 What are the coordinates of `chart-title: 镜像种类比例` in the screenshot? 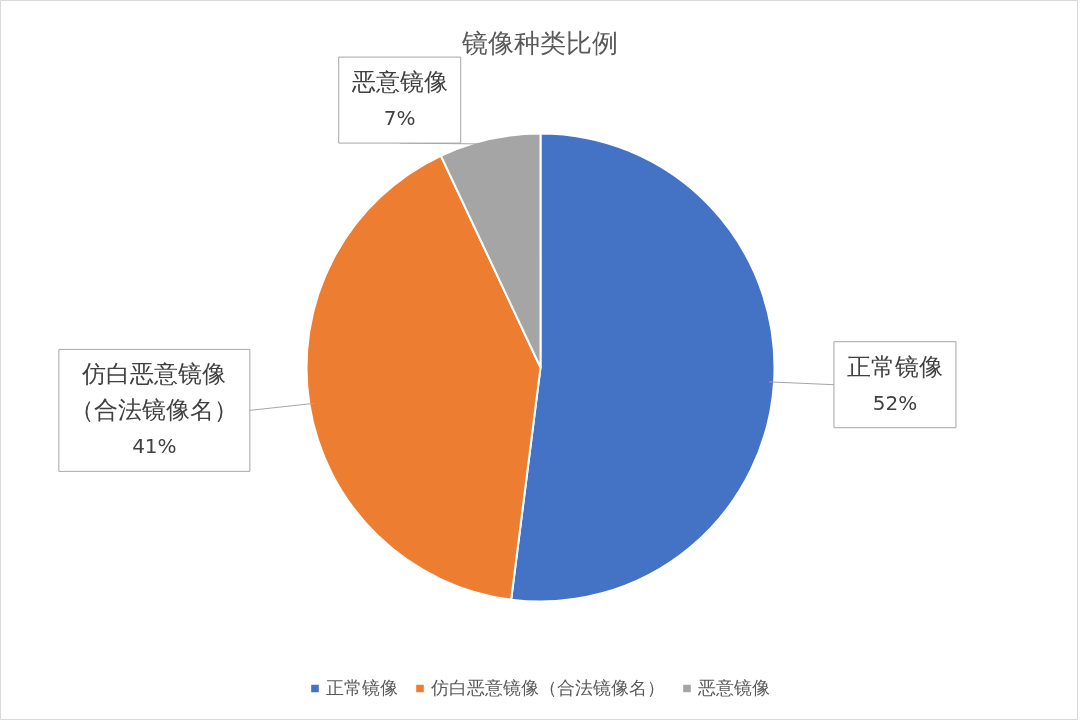 It's located at (539, 42).